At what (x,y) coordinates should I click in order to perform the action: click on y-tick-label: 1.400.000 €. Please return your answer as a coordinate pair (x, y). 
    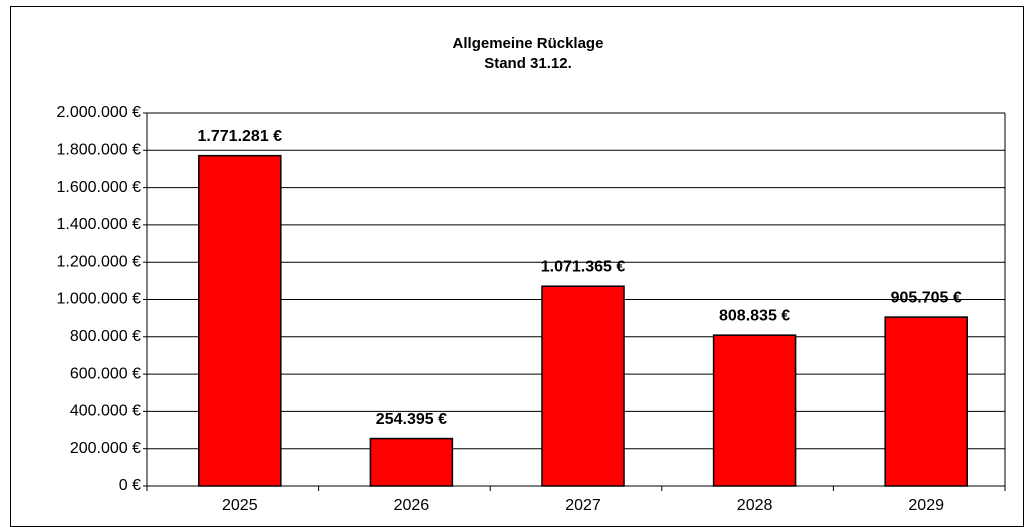
    Looking at the image, I should click on (98, 224).